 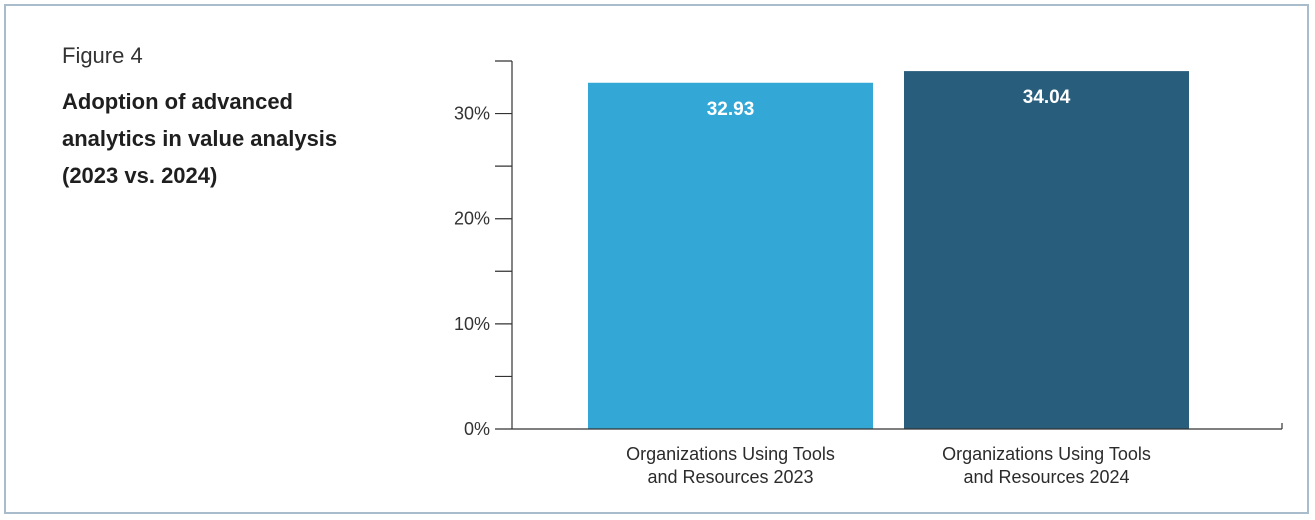 I want to click on category-label-1-line-1: and Resources 2024, so click(x=1046, y=477).